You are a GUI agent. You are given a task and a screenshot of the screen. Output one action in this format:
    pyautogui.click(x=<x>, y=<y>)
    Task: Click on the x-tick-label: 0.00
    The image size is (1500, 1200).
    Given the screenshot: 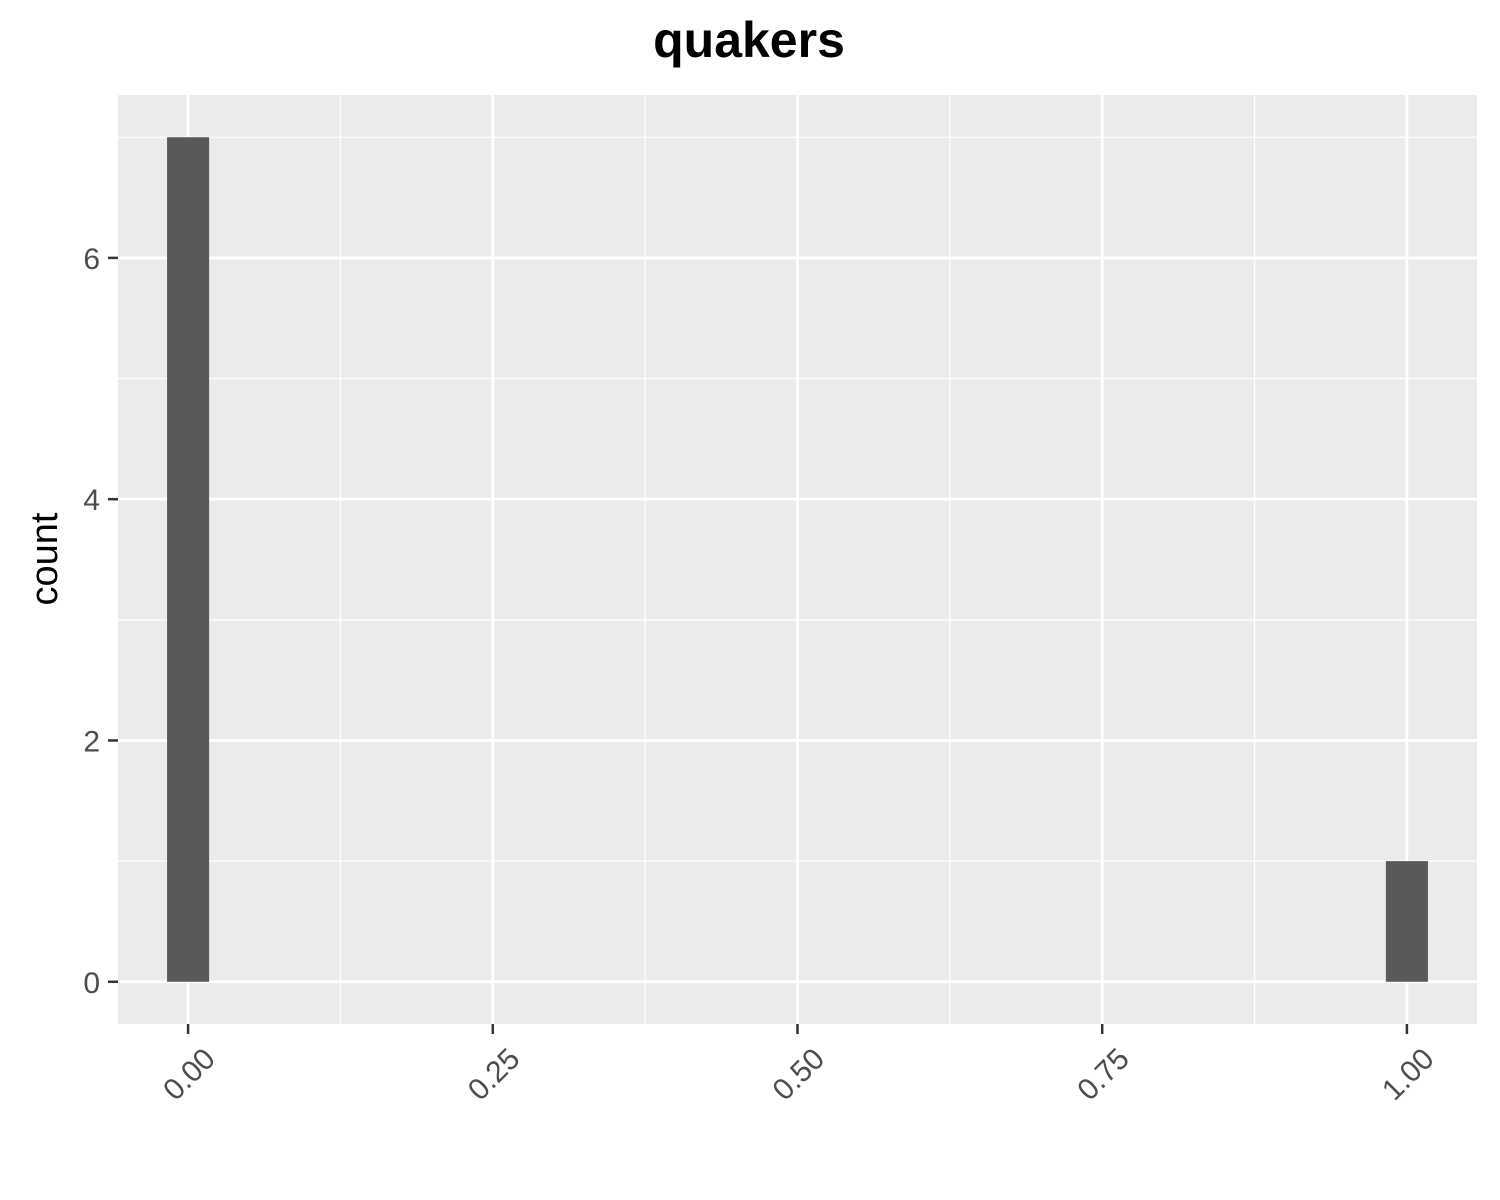 What is the action you would take?
    pyautogui.click(x=189, y=1074)
    